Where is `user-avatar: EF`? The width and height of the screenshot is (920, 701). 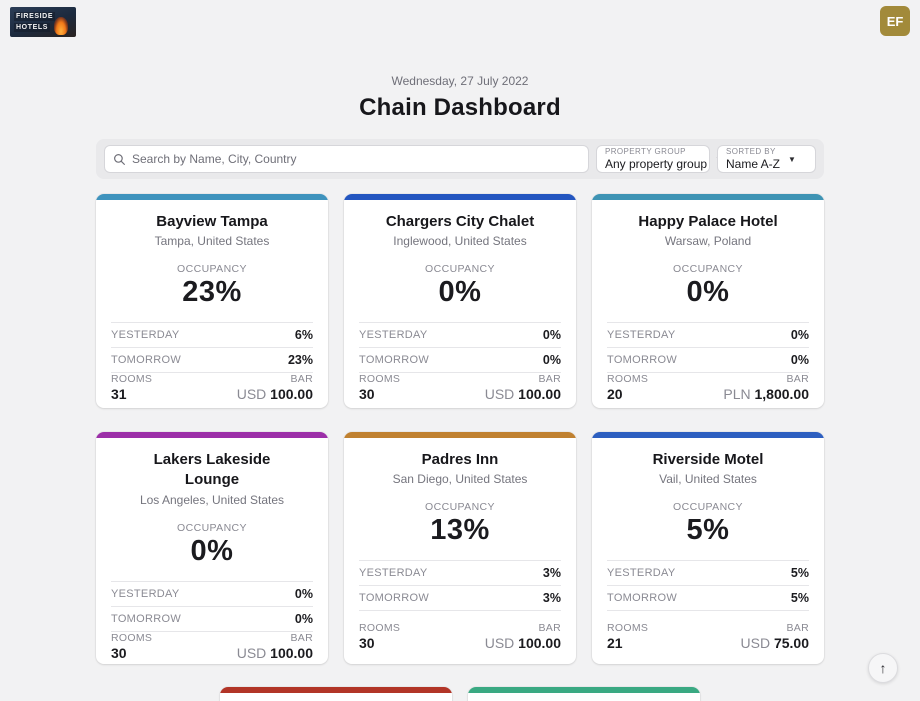
user-avatar: EF is located at coordinates (895, 21).